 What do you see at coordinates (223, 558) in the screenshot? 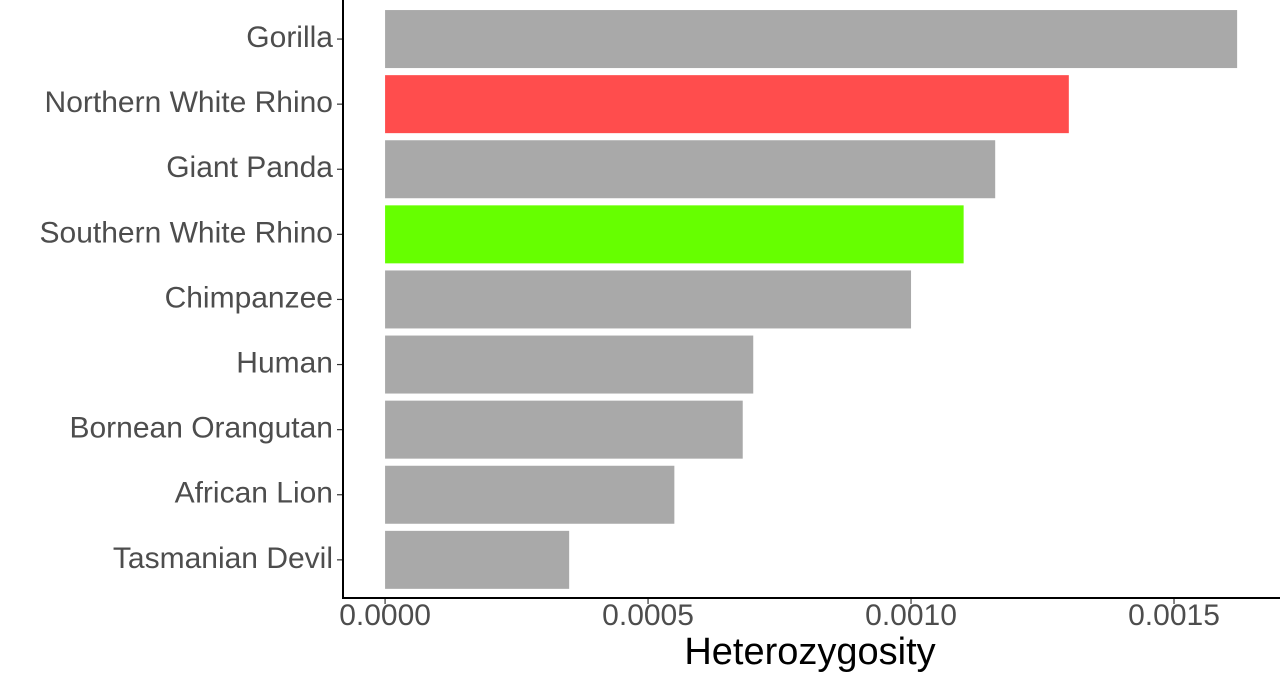
I see `y-tick-label: Tasmanian Devil` at bounding box center [223, 558].